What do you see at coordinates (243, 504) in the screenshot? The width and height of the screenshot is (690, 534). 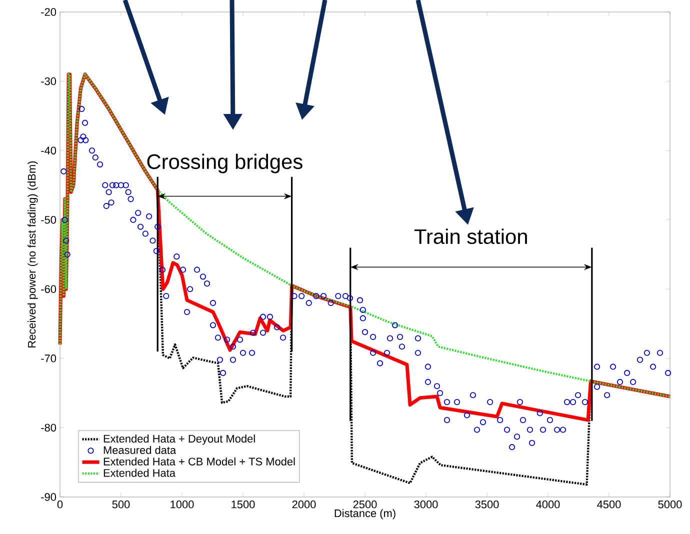 I see `x-tick-label: 1500` at bounding box center [243, 504].